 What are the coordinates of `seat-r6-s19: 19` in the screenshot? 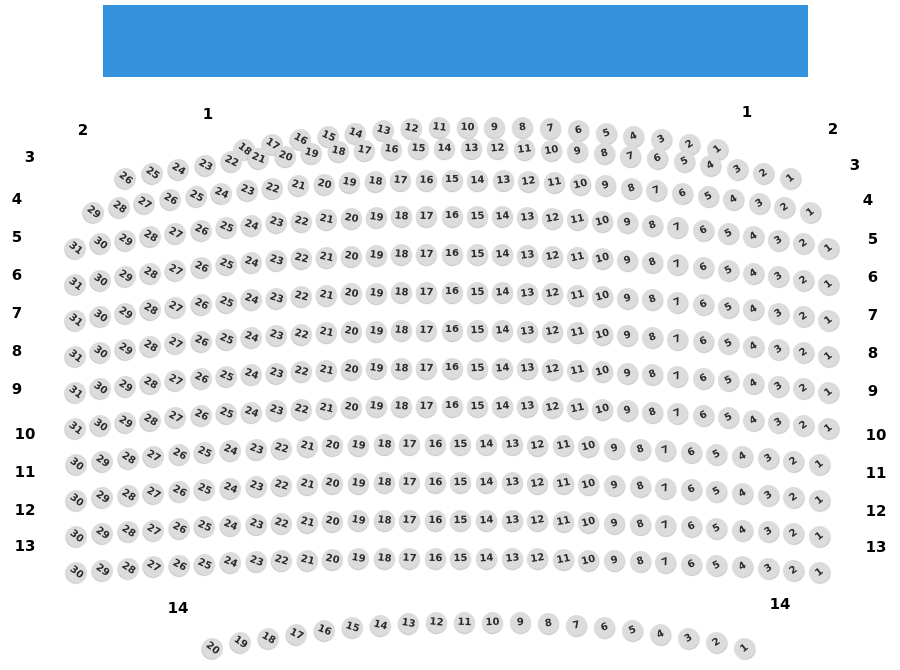 It's located at (376, 293).